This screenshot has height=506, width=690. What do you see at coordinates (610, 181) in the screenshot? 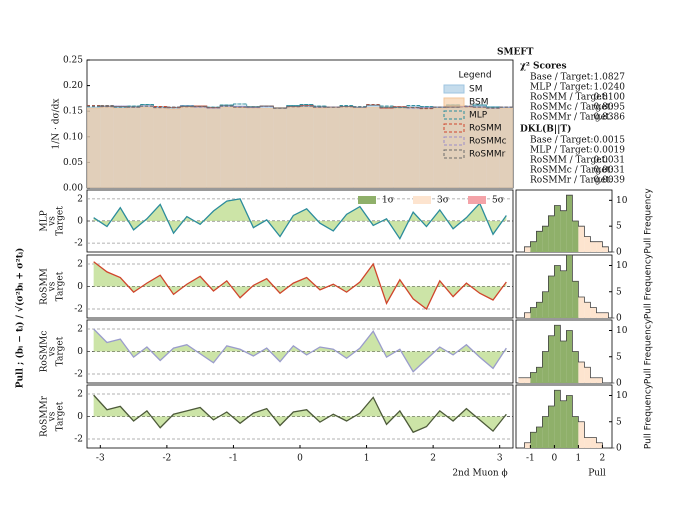
I see `score-value: 0.0039` at bounding box center [610, 181].